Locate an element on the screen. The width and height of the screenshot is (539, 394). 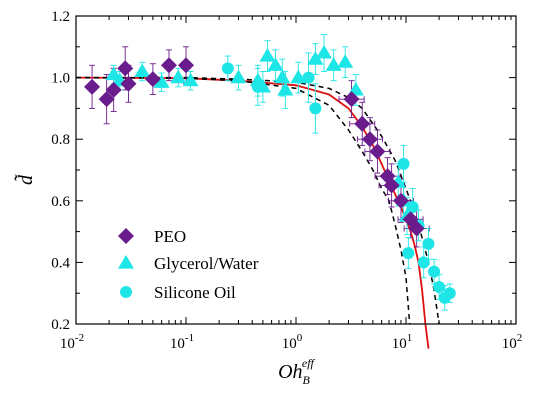
x-tick-label: 10¹ is located at coordinates (402, 342).